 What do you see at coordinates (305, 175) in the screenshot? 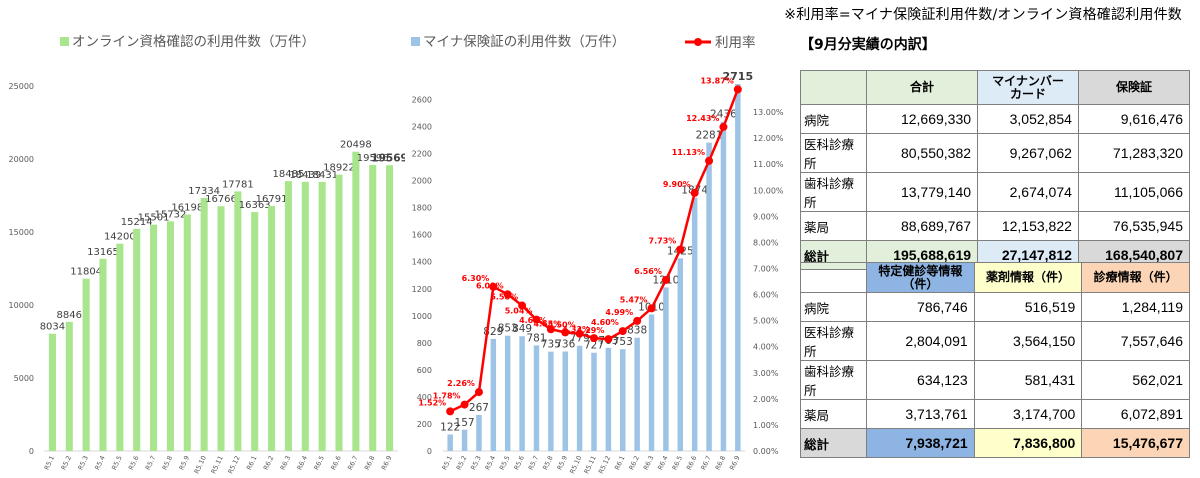
I see `data-label: 18439` at bounding box center [305, 175].